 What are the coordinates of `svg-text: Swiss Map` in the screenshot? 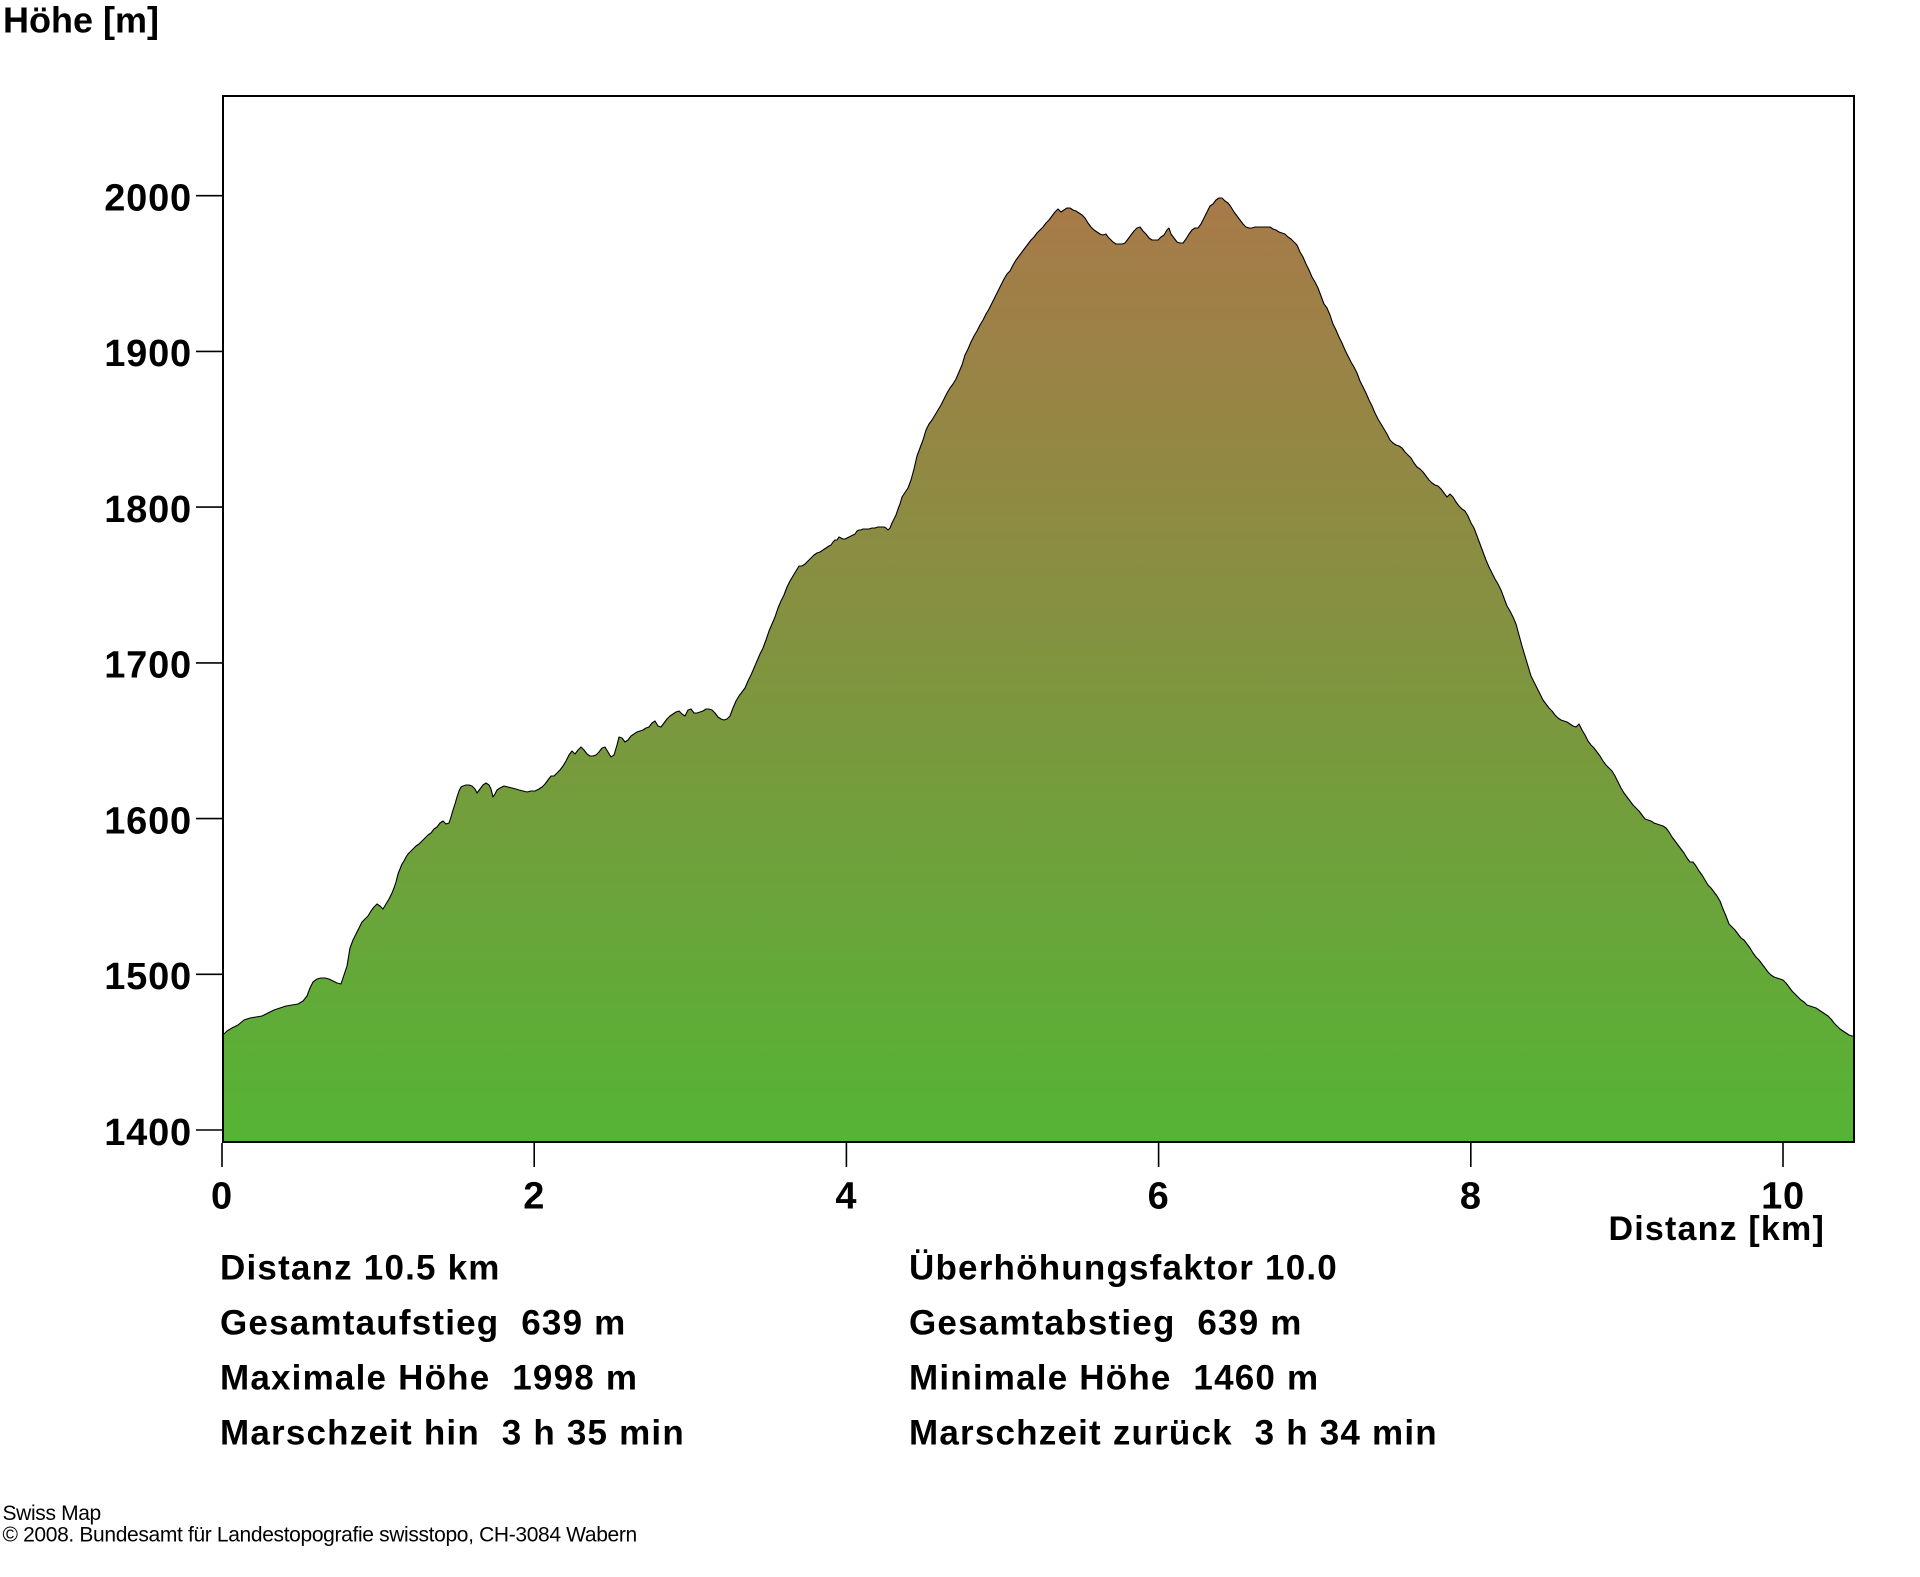 It's located at (52, 1513).